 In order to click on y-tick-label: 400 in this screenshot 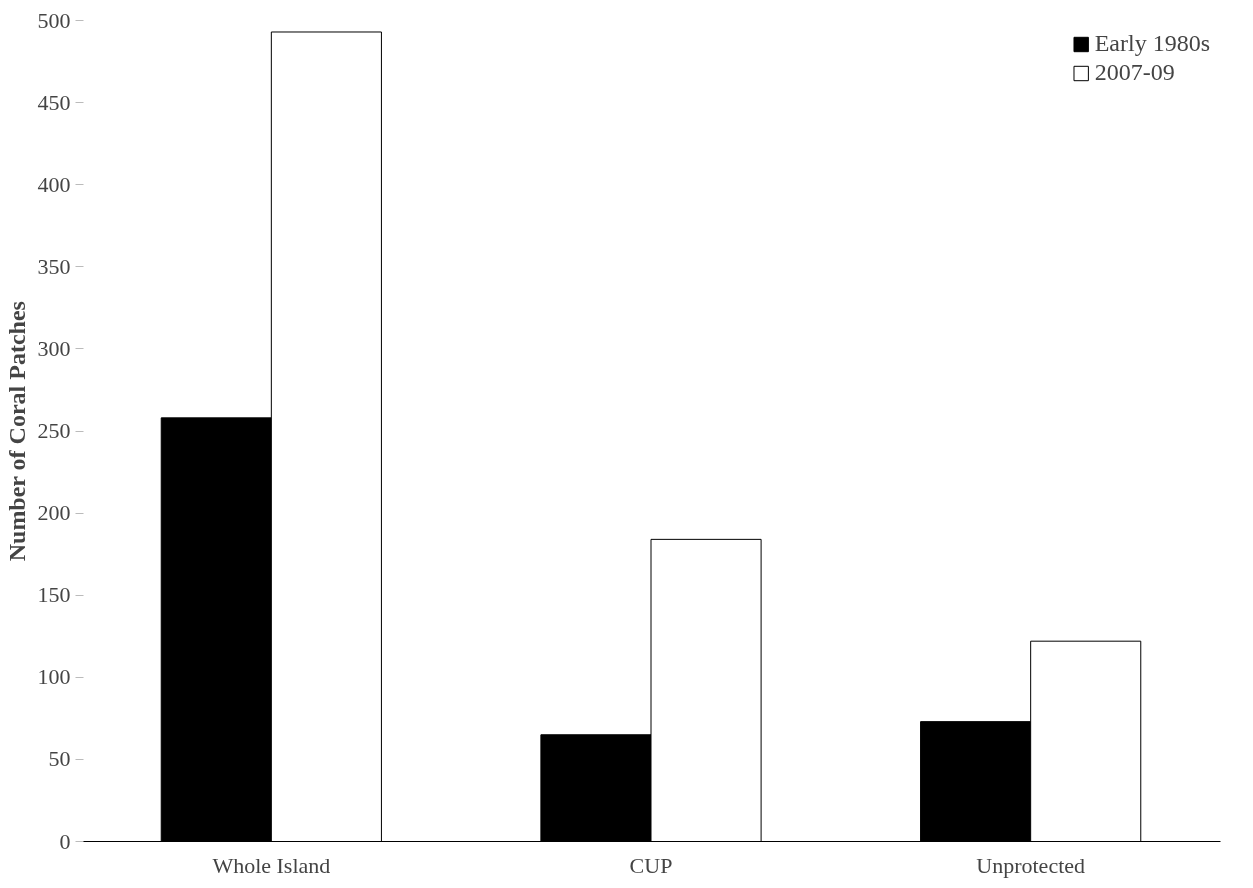, I will do `click(54, 184)`.